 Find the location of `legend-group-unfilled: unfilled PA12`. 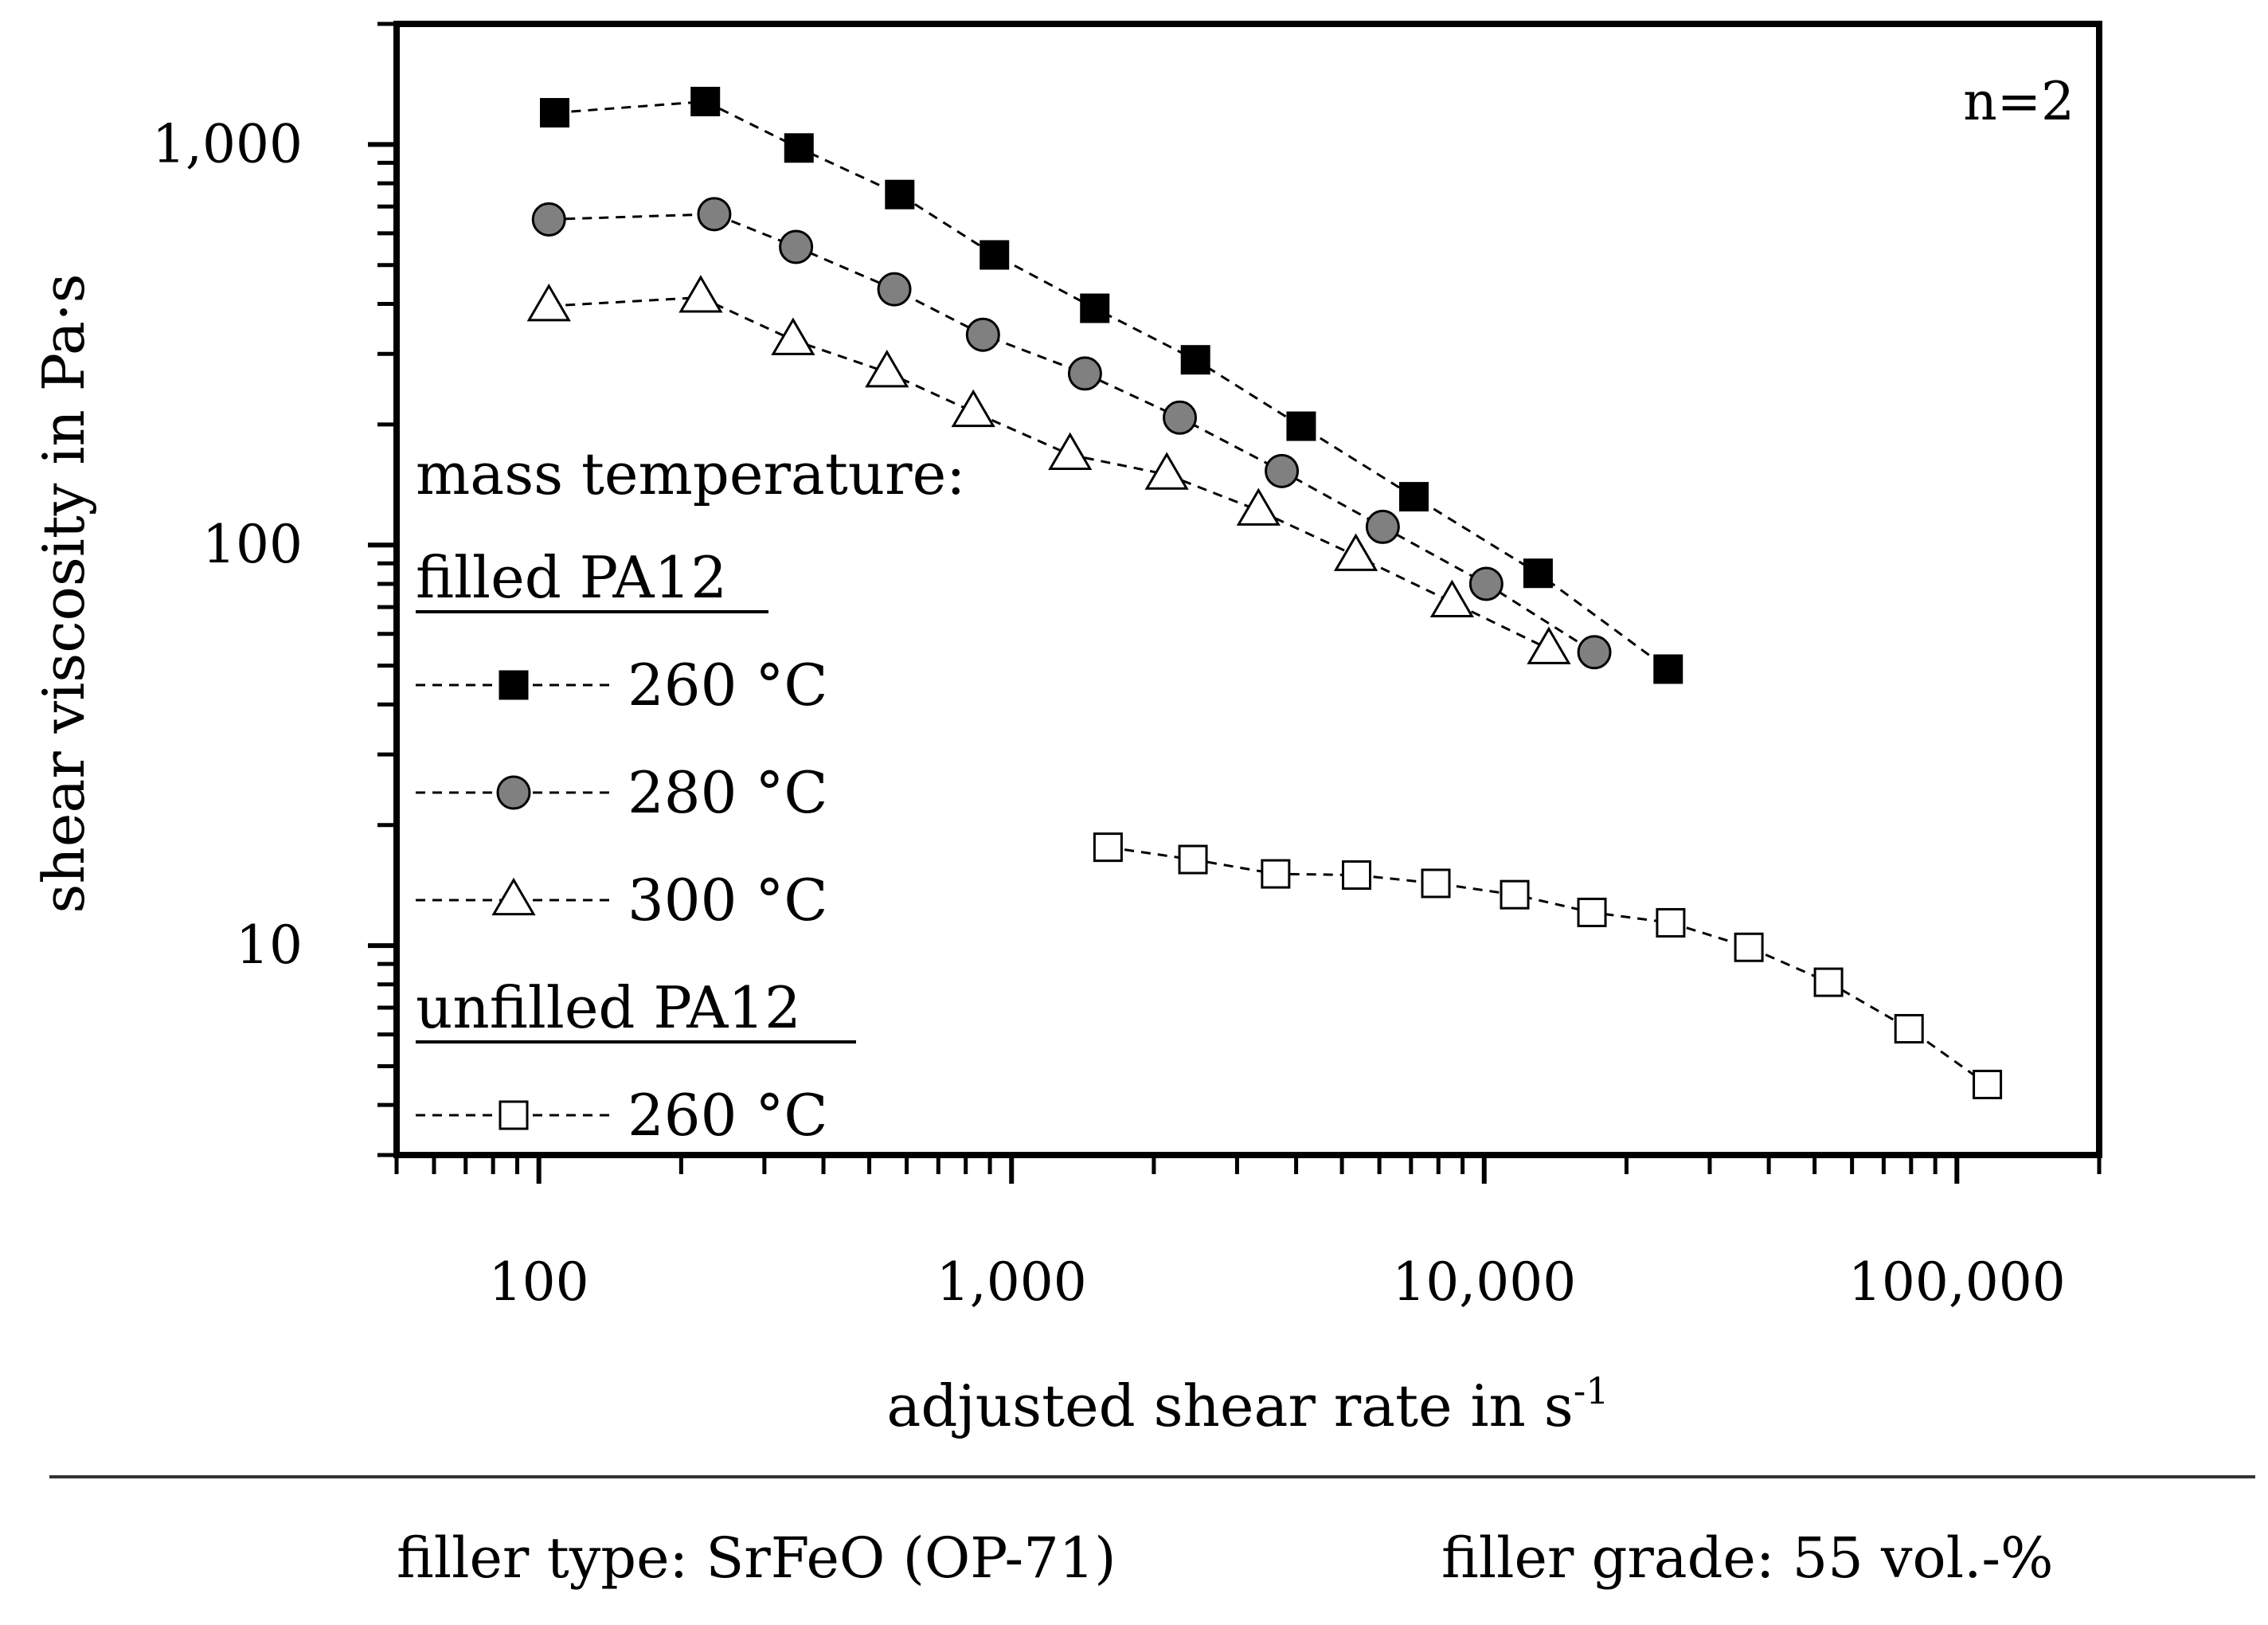

legend-group-unfilled: unfilled PA12 is located at coordinates (608, 1007).